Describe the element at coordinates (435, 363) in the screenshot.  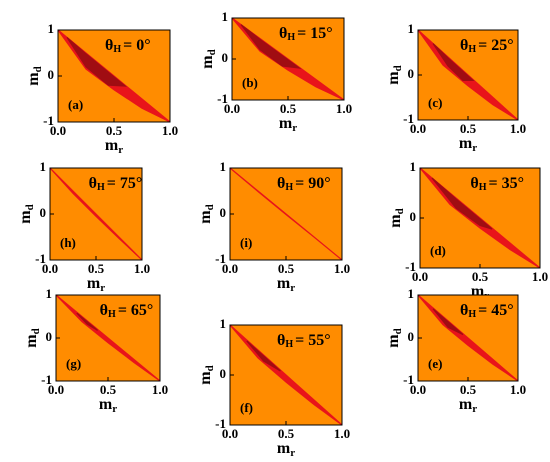
I see `panel-label: (e)` at that location.